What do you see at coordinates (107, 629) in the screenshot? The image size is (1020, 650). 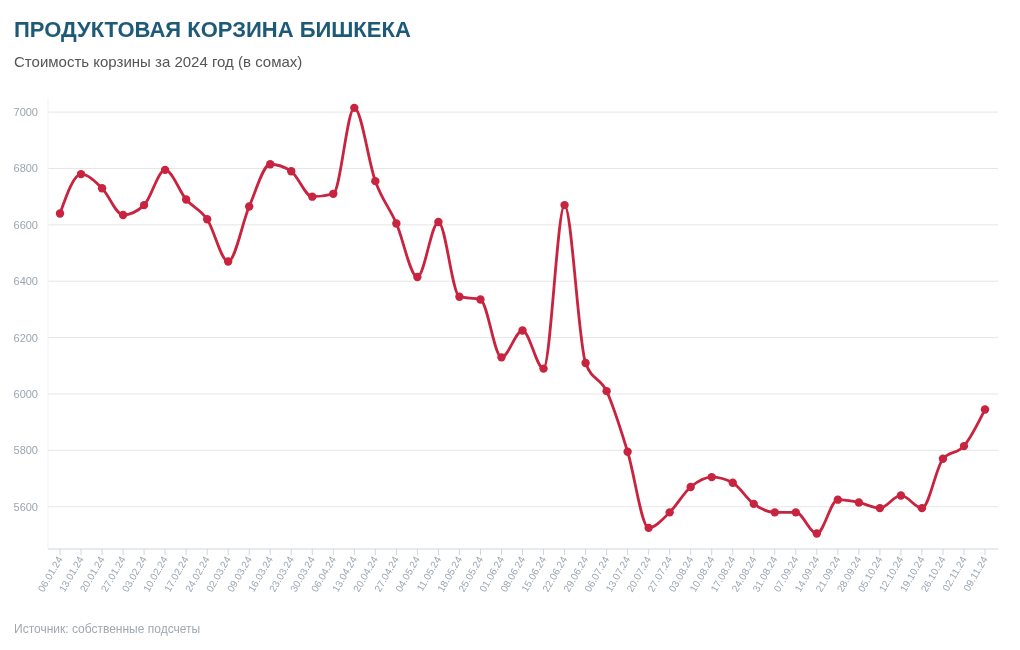 I see `text: Источник: собственные подсчеты` at bounding box center [107, 629].